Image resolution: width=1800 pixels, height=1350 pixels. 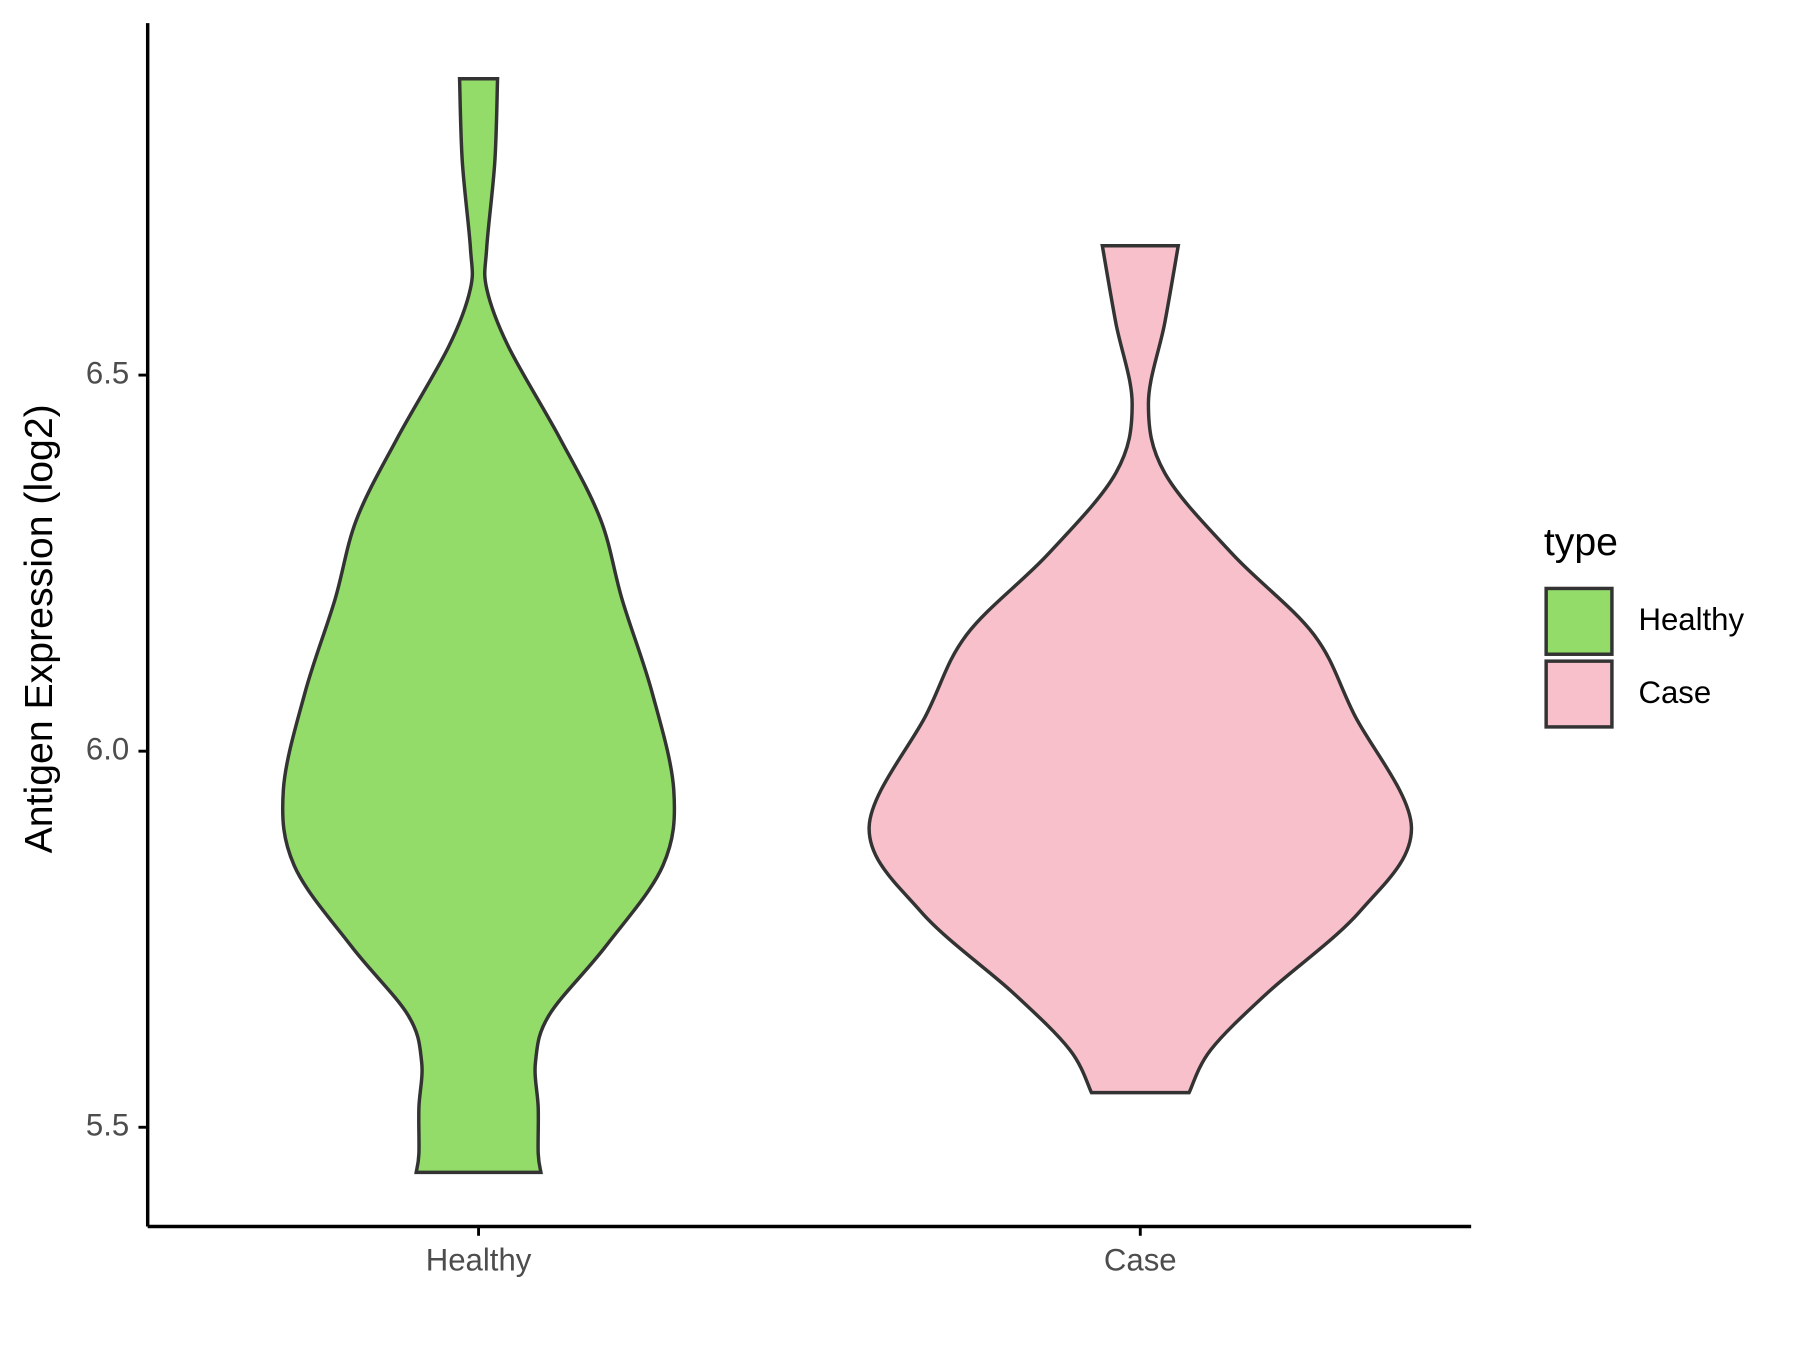 I want to click on x-tick-label: Case, so click(x=1140, y=1260).